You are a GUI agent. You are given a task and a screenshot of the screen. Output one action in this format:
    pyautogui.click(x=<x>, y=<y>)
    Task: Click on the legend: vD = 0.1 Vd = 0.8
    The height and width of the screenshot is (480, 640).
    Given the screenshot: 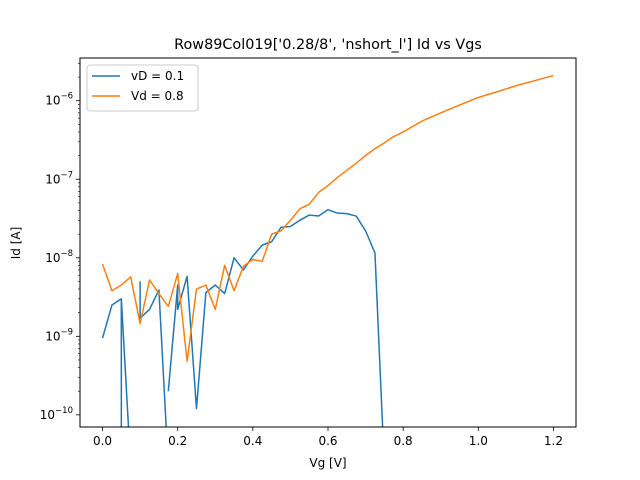 What is the action you would take?
    pyautogui.click(x=142, y=88)
    